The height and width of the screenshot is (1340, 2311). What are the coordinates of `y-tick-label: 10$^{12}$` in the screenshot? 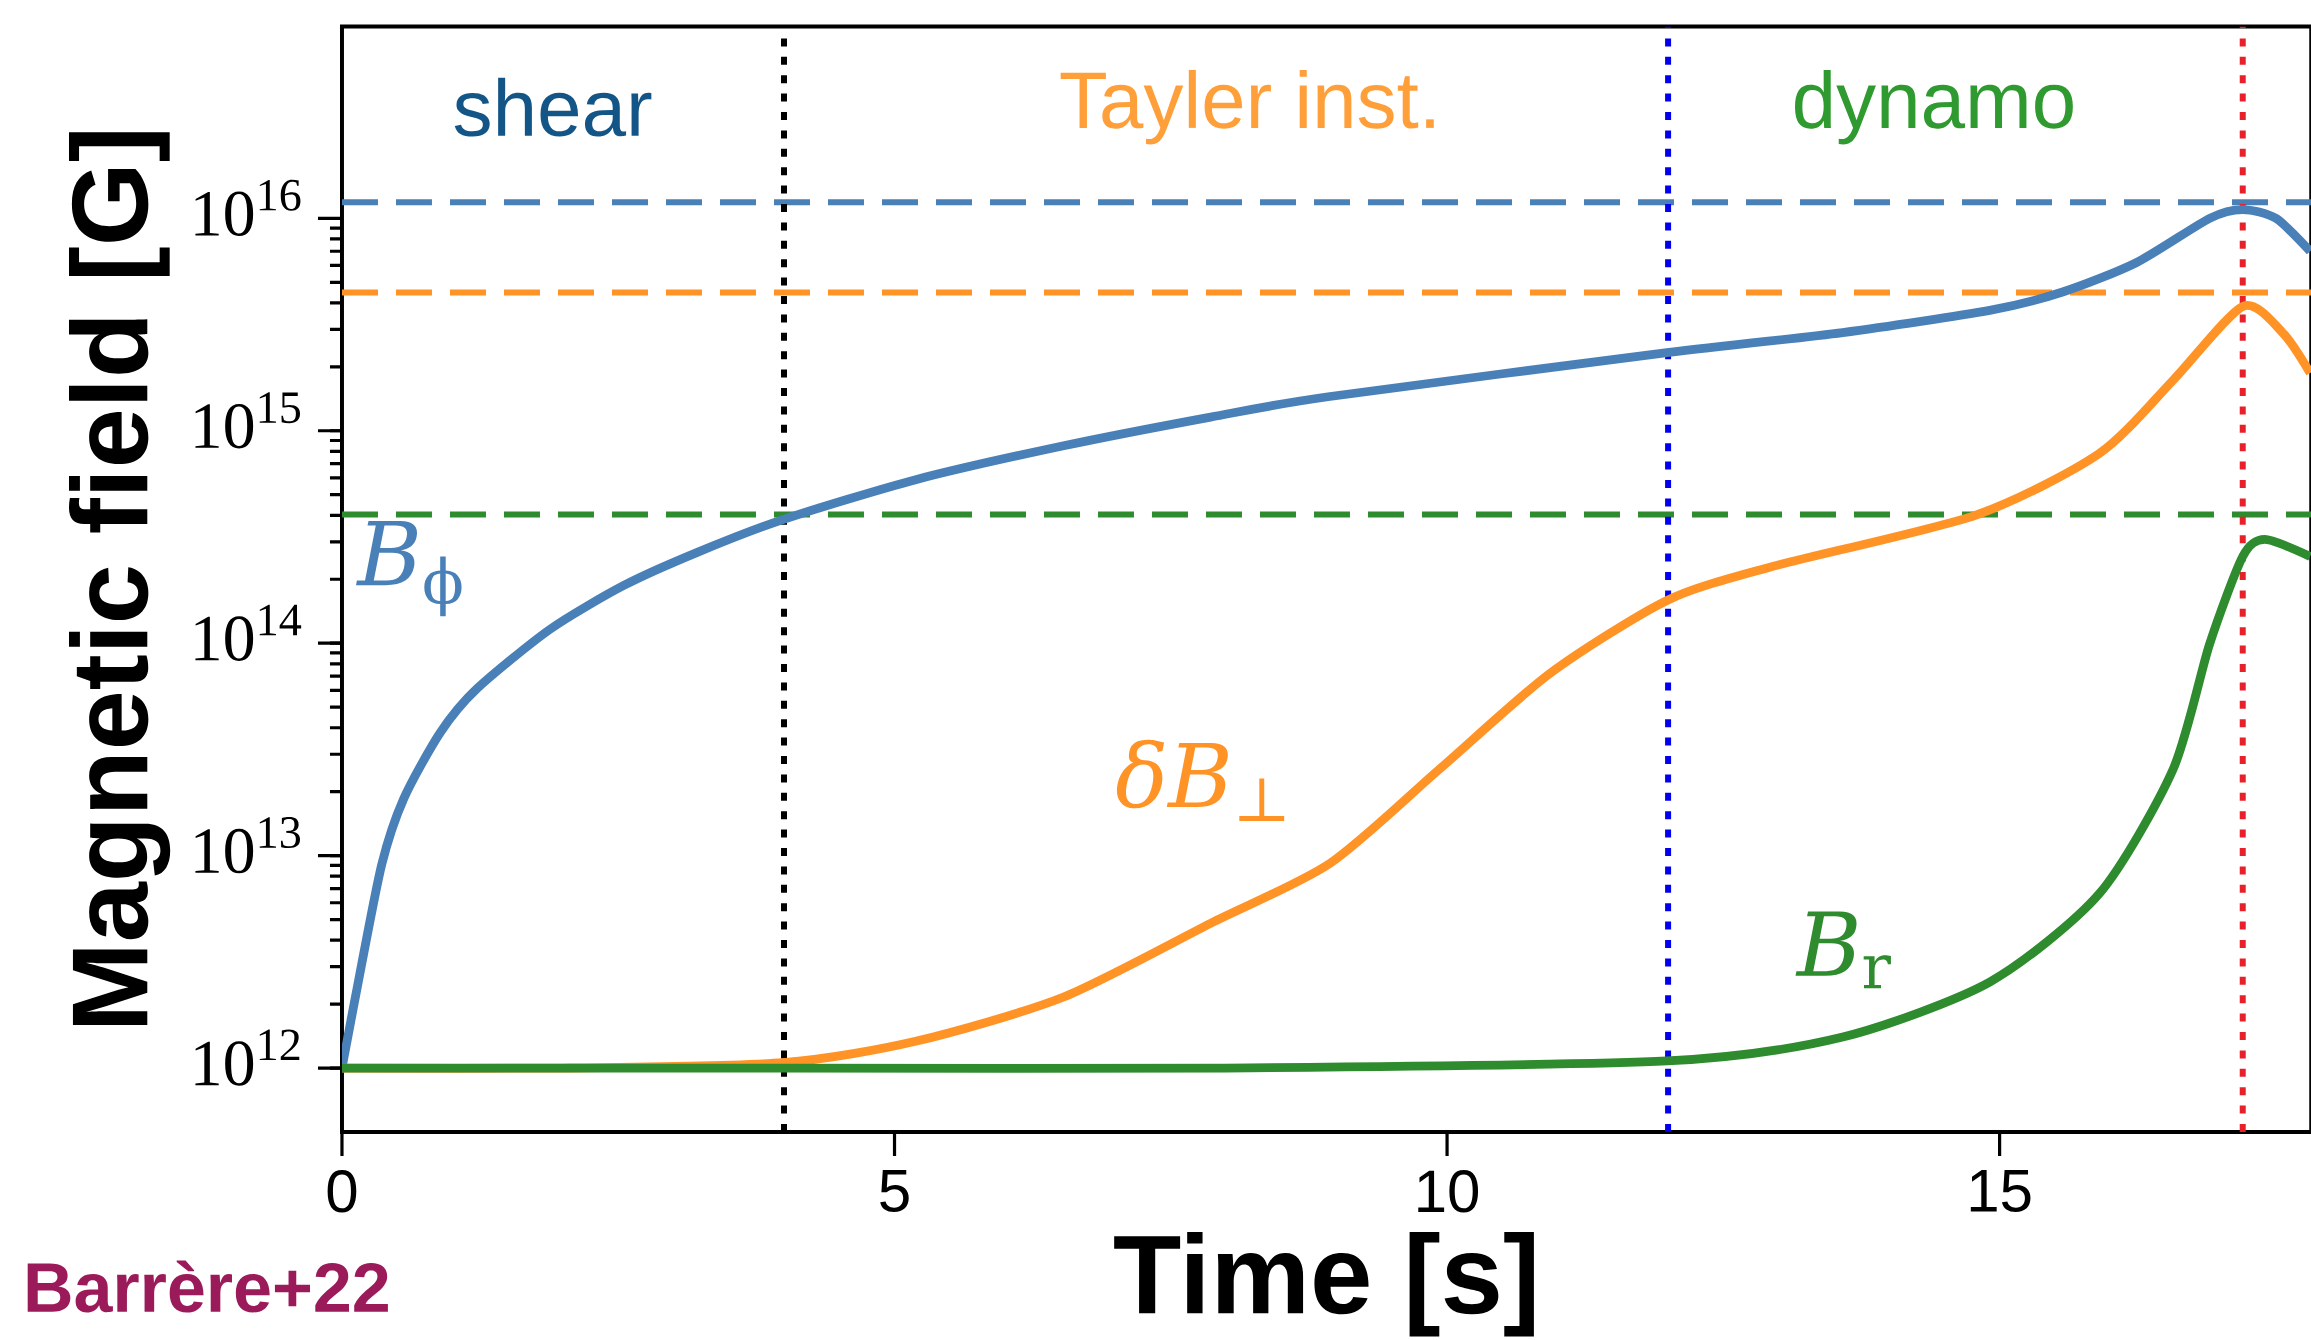 It's located at (247, 1057).